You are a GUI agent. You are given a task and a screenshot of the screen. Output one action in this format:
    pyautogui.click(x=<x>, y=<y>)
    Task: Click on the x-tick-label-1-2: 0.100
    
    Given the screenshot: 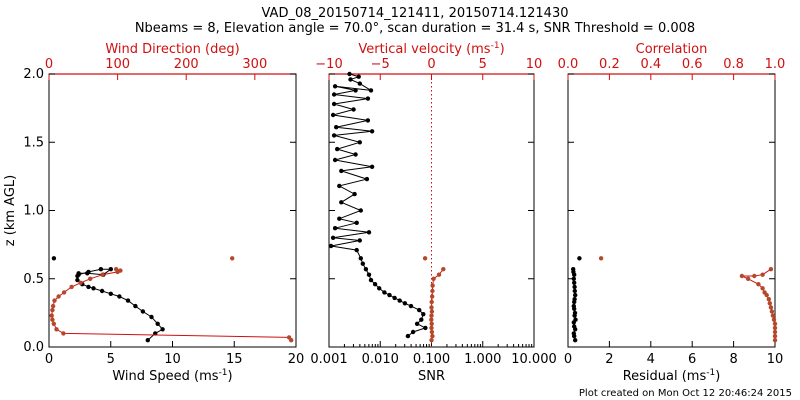 What is the action you would take?
    pyautogui.click(x=431, y=359)
    